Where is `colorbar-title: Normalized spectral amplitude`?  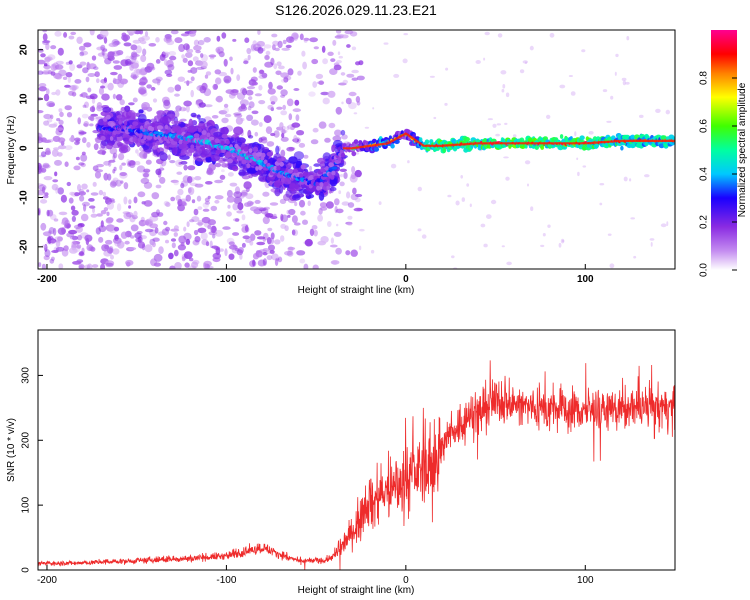 colorbar-title: Normalized spectral amplitude is located at coordinates (742, 149).